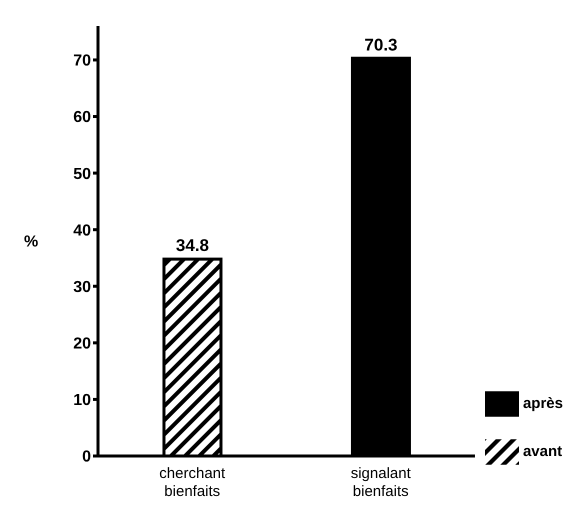 The height and width of the screenshot is (524, 581). What do you see at coordinates (381, 482) in the screenshot?
I see `x-tick-label: signalant bienfaits` at bounding box center [381, 482].